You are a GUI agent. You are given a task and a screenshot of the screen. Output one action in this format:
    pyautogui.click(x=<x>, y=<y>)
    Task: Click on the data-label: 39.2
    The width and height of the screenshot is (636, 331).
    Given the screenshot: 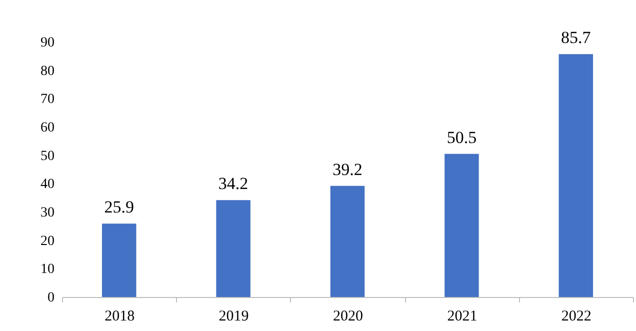 What is the action you would take?
    pyautogui.click(x=347, y=169)
    